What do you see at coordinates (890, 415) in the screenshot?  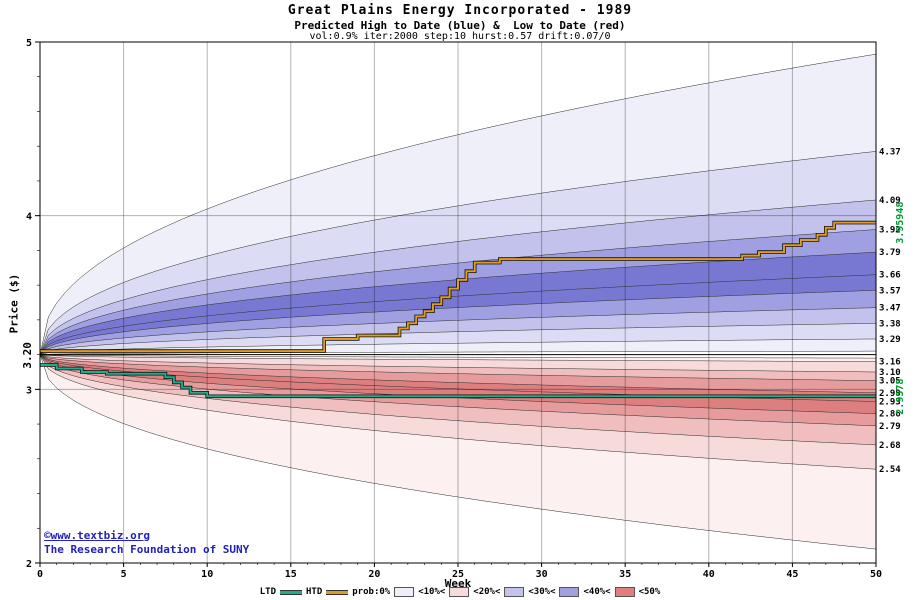 I see `right-axis-label: 2.86` at bounding box center [890, 415].